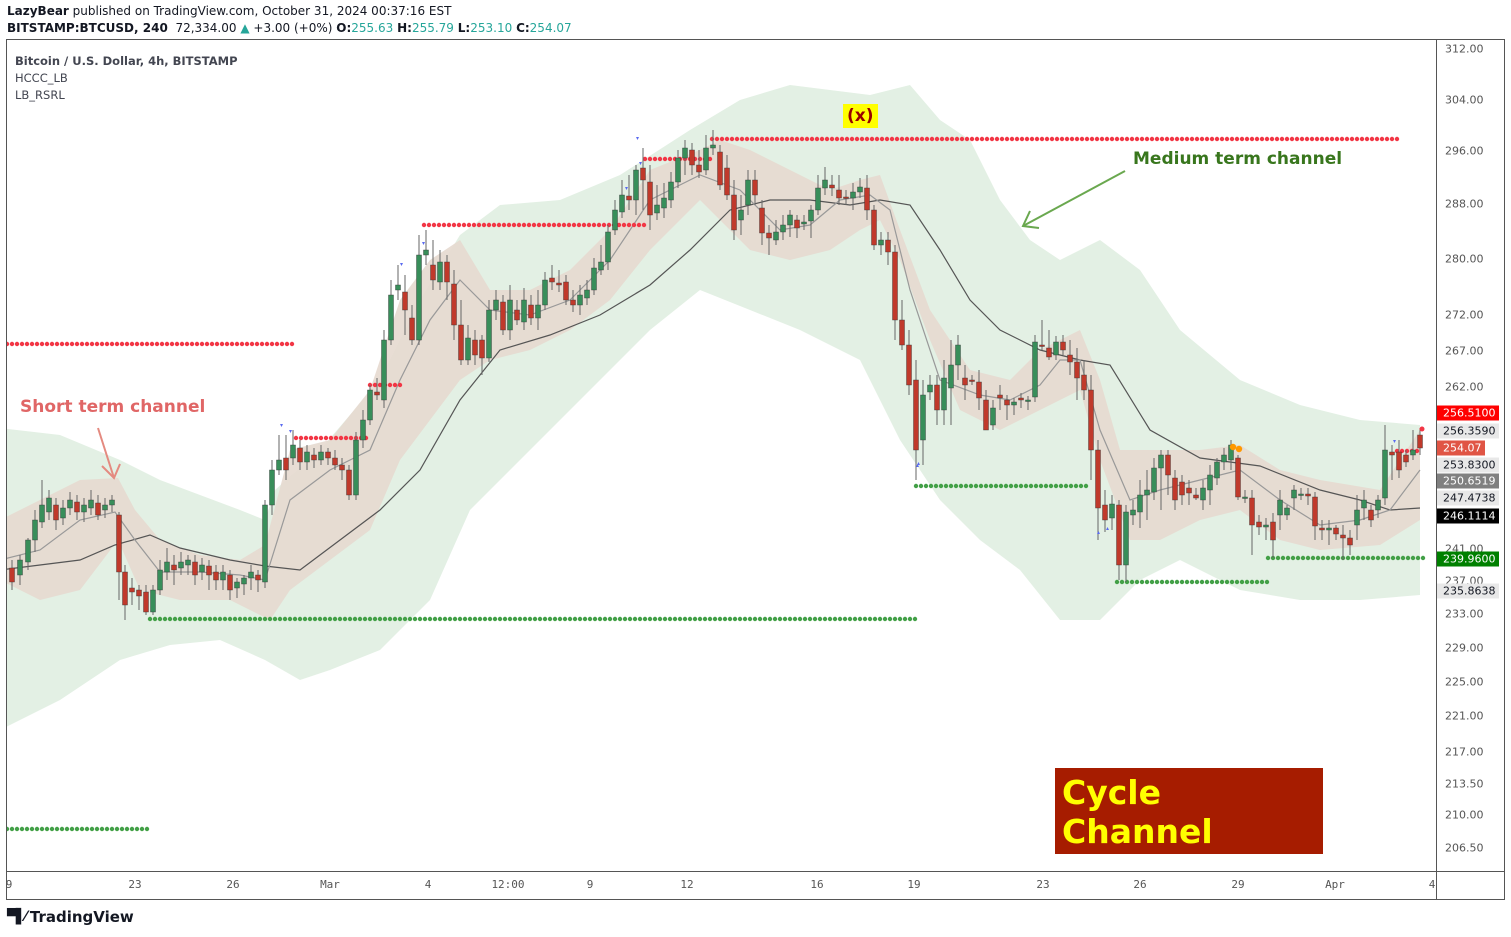 The width and height of the screenshot is (1511, 937). Describe the element at coordinates (38, 11) in the screenshot. I see `publisher-name: LazyBear` at that location.